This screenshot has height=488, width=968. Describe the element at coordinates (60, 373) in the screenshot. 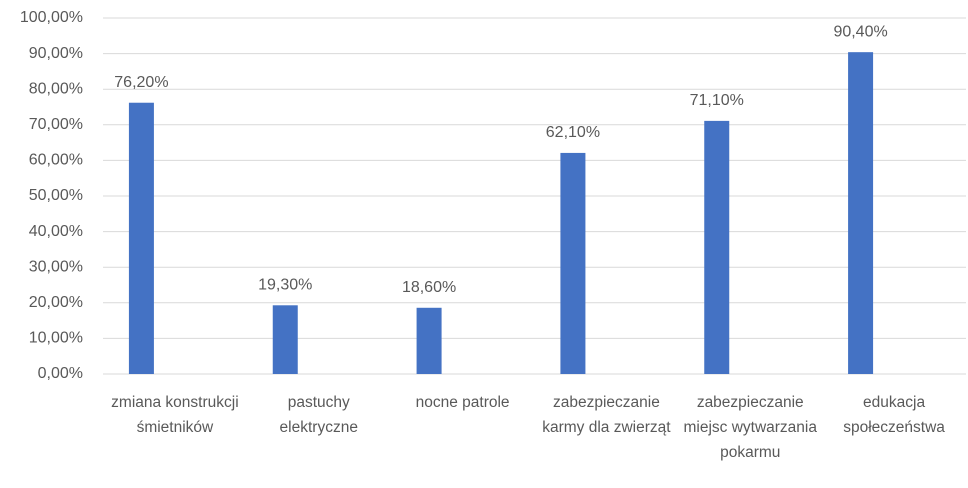

I see `y-tick-label: 0,00%` at that location.